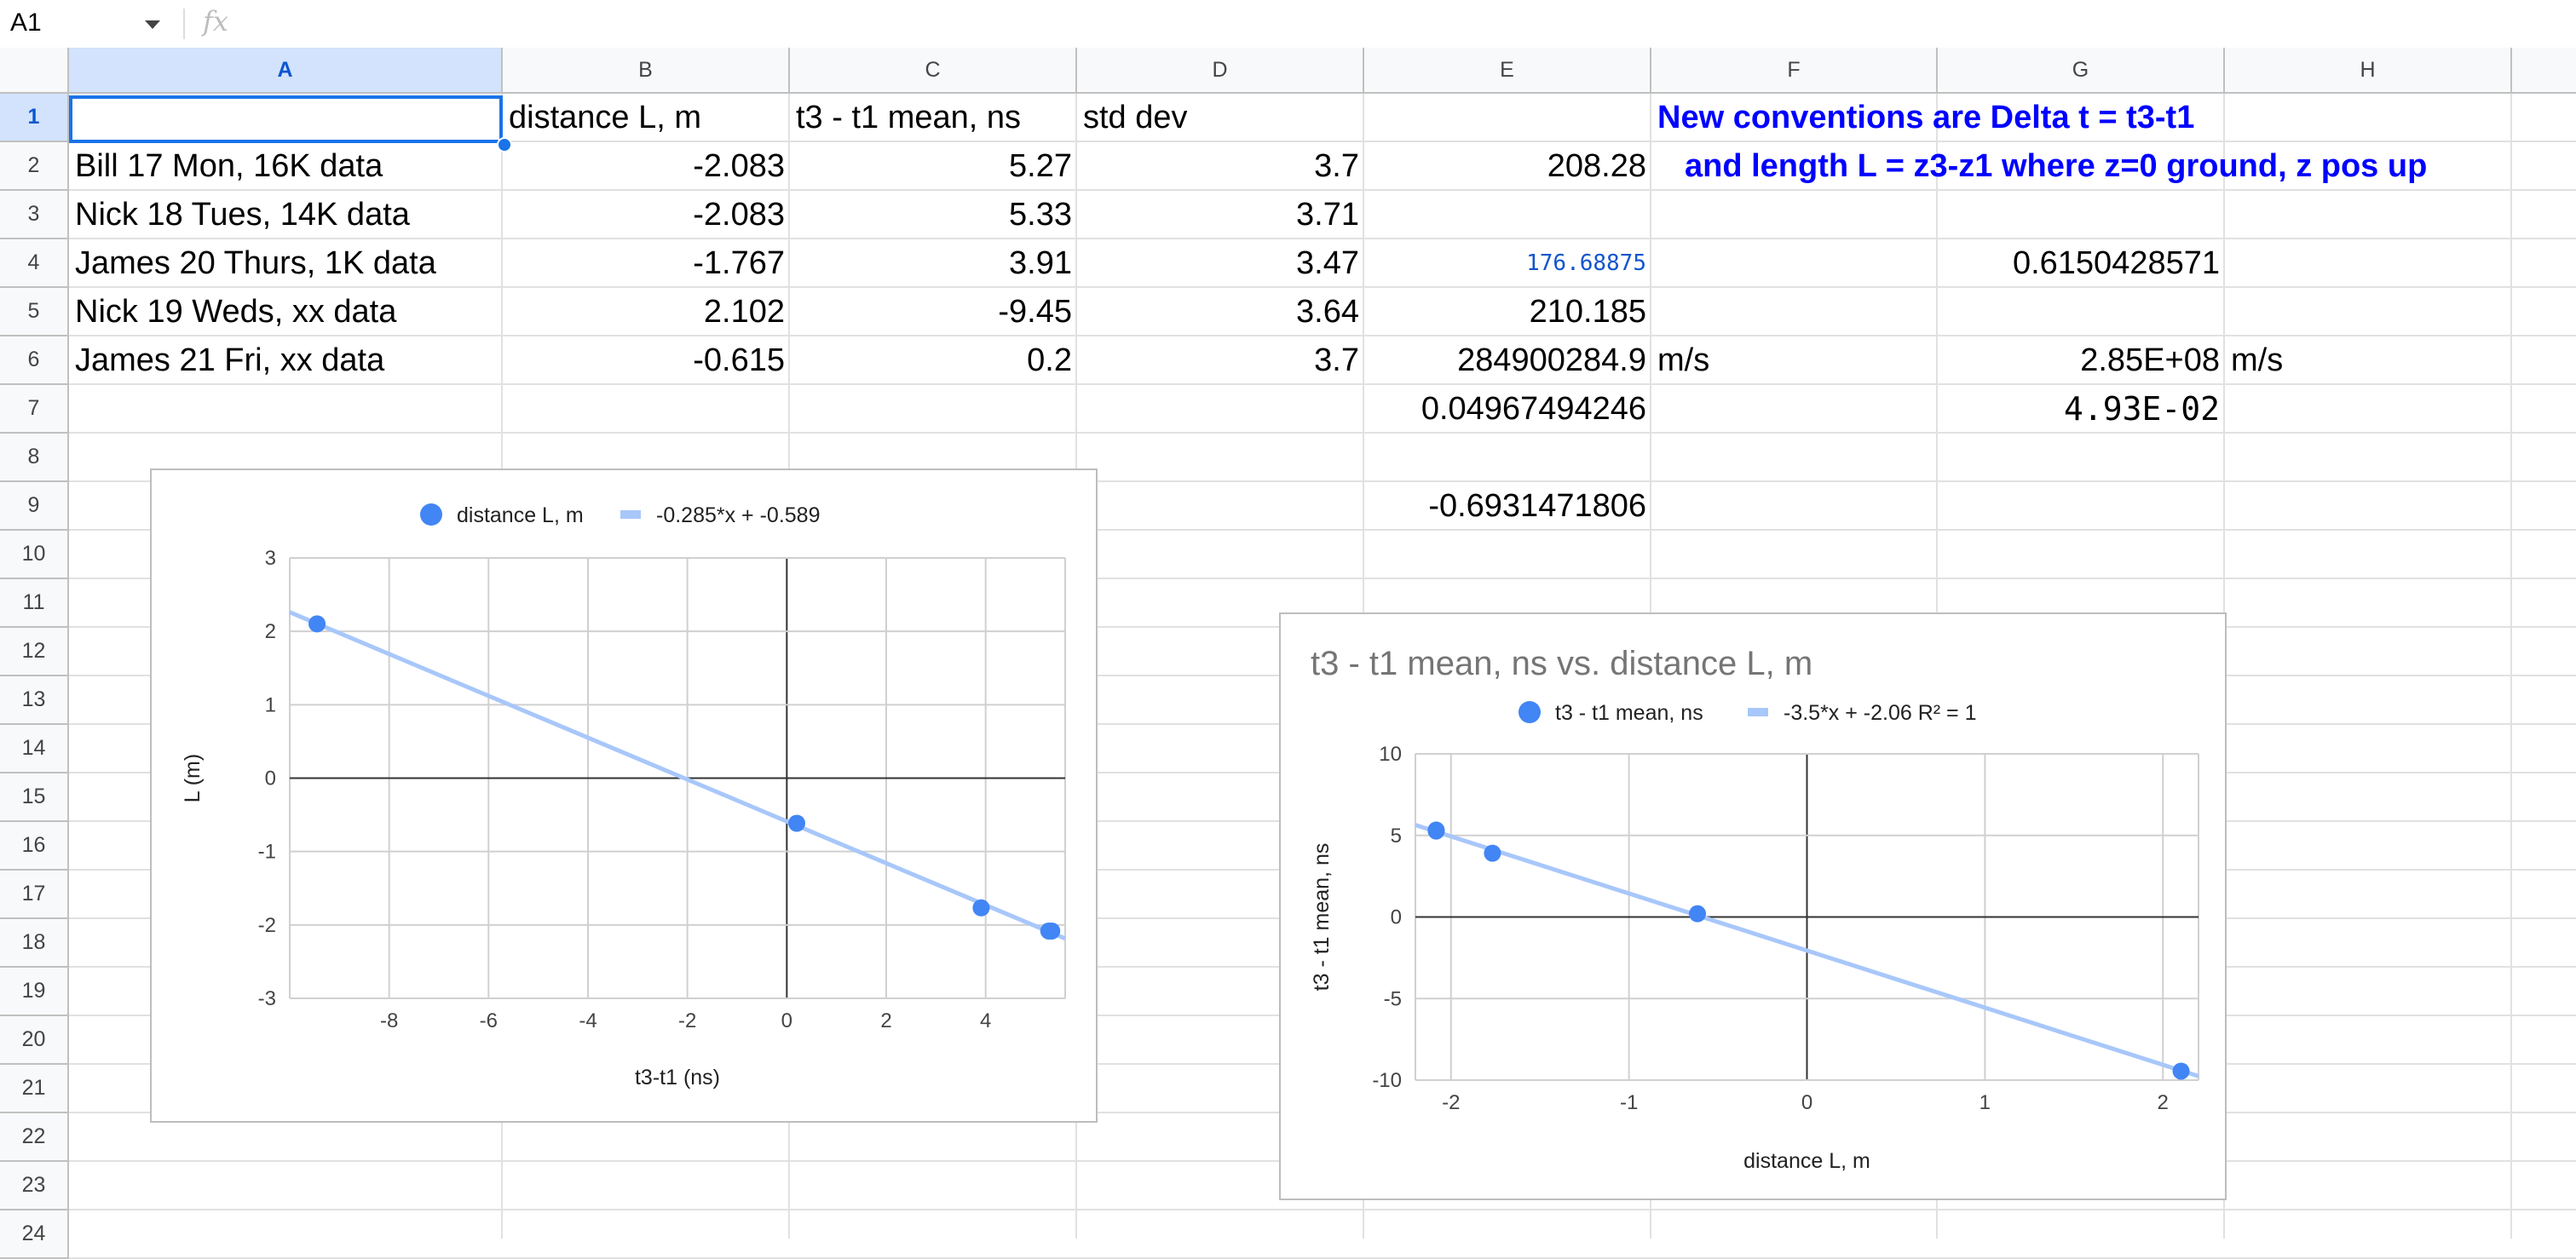 The height and width of the screenshot is (1259, 2576). I want to click on cell-a5: Nick 19 Weds, xx data, so click(236, 312).